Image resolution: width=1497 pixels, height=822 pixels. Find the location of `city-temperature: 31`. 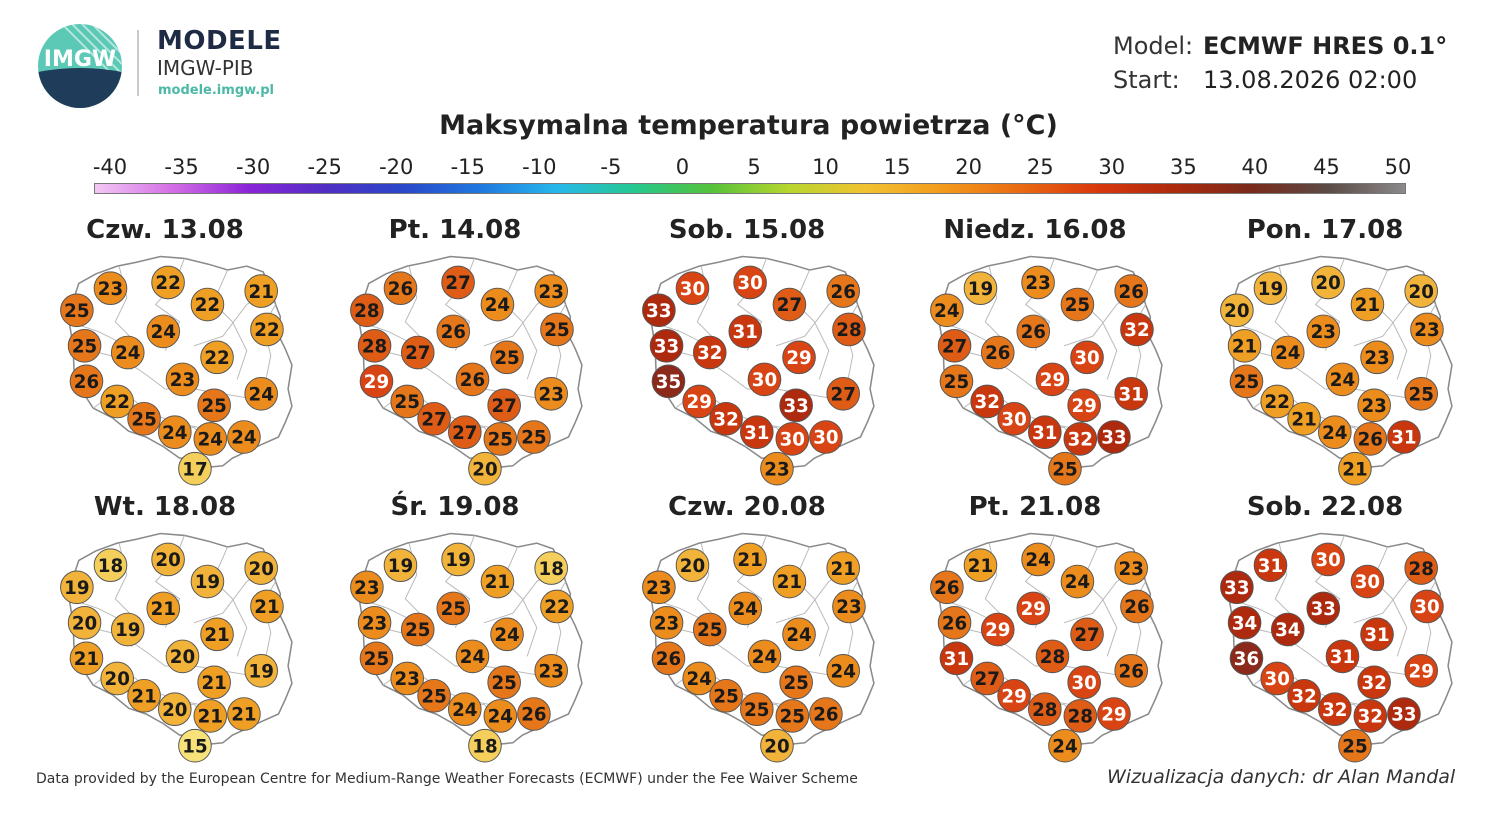

city-temperature: 31 is located at coordinates (1131, 393).